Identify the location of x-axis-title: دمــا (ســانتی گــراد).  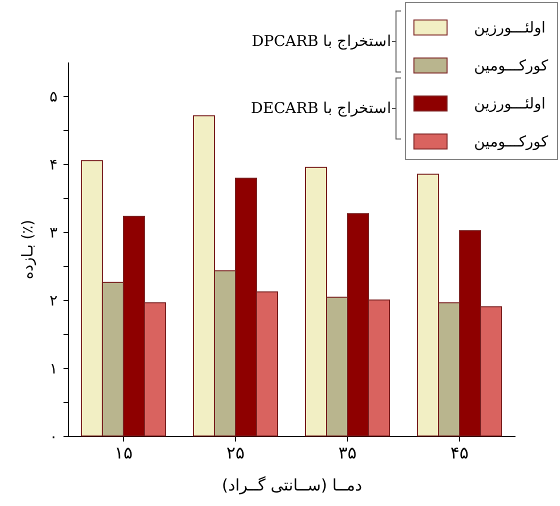
(292, 485).